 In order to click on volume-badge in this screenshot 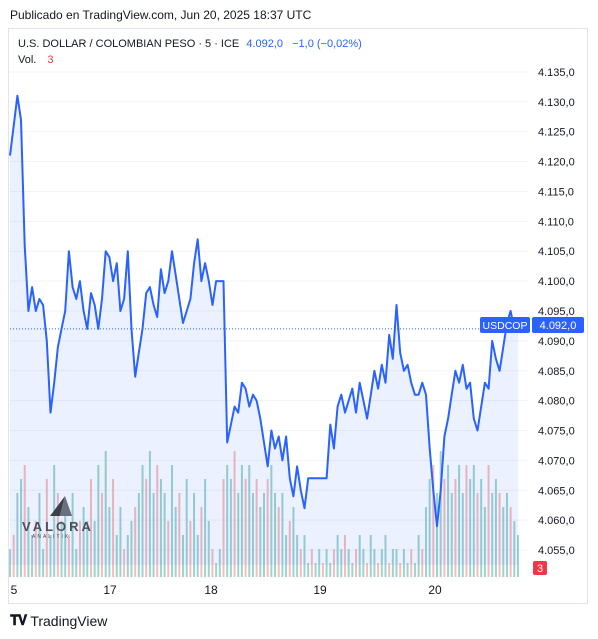, I will do `click(540, 568)`.